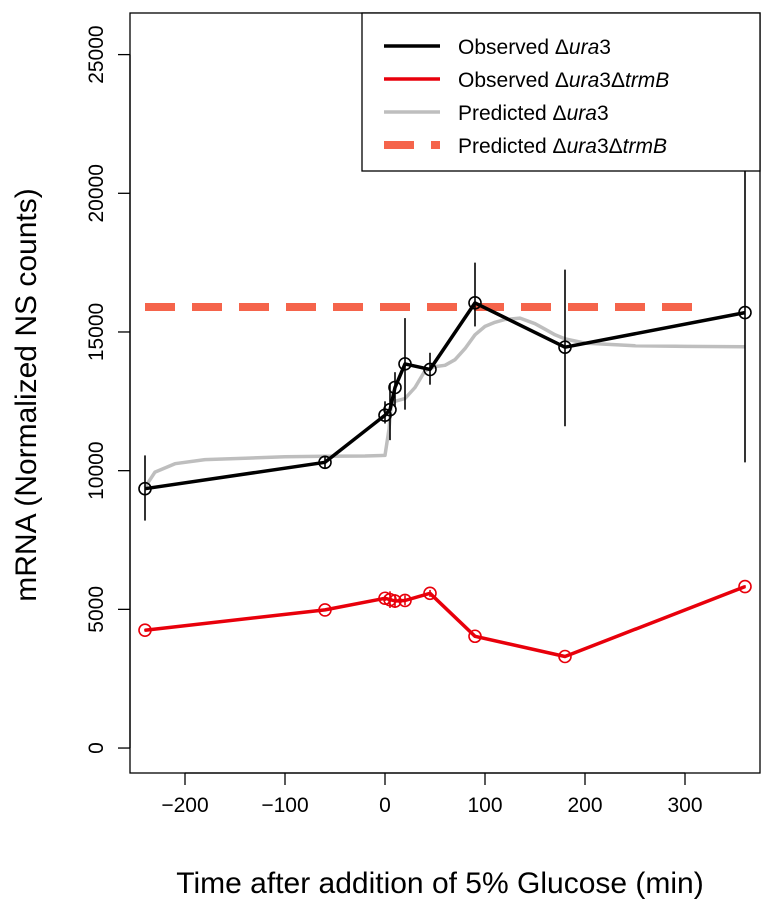 The image size is (770, 905). I want to click on y-tick-label: 25000, so click(96, 54).